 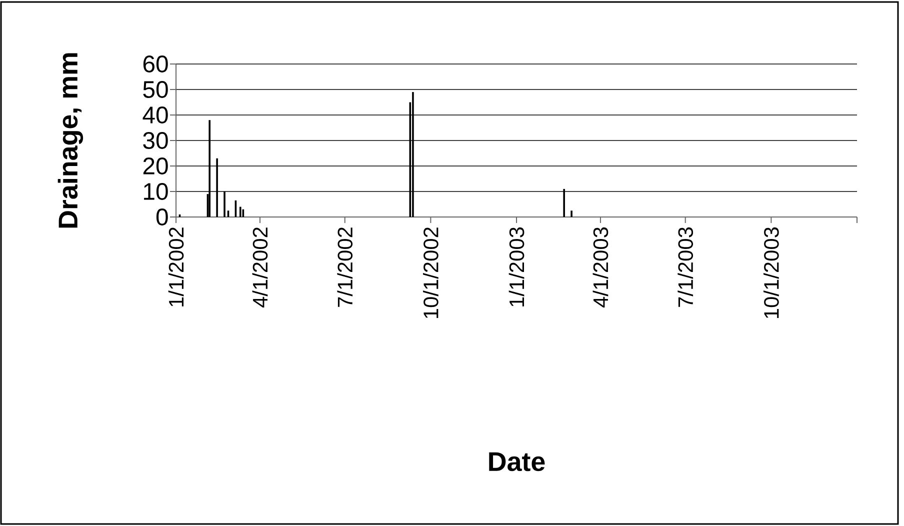 I want to click on x-tick-label: 1/1/2002, so click(x=176, y=267).